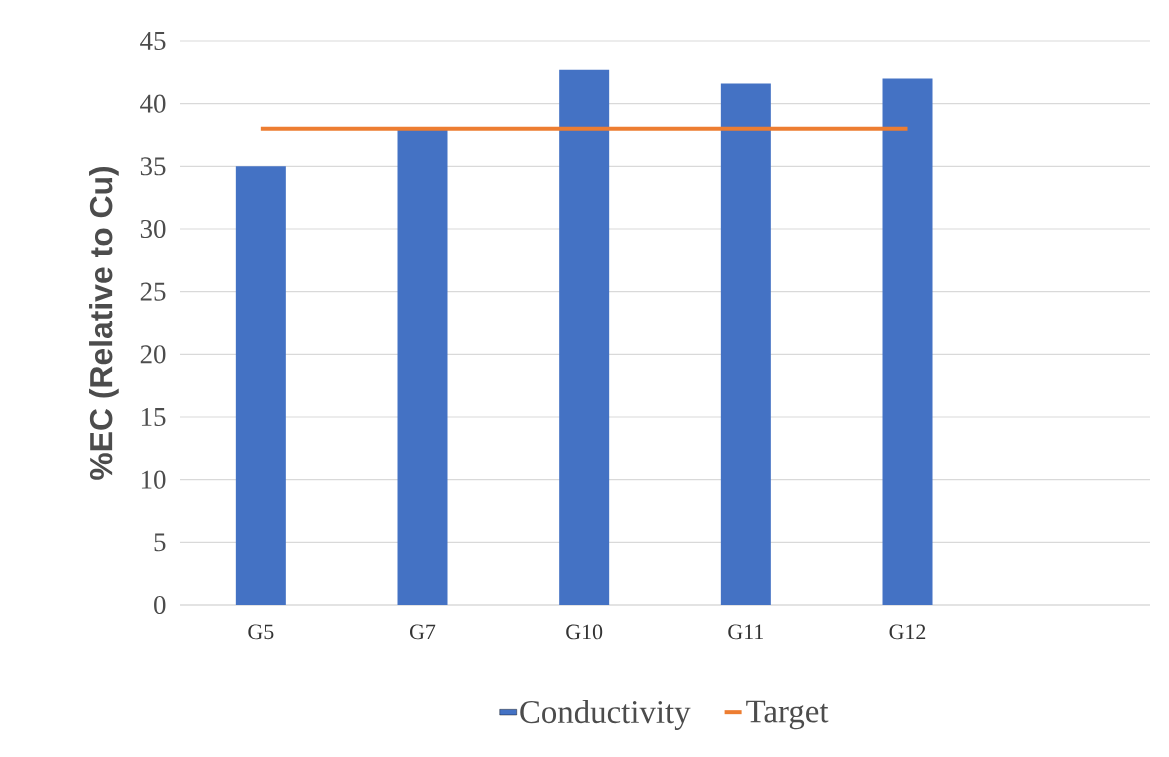  I want to click on y-tick-label: 40, so click(153, 103).